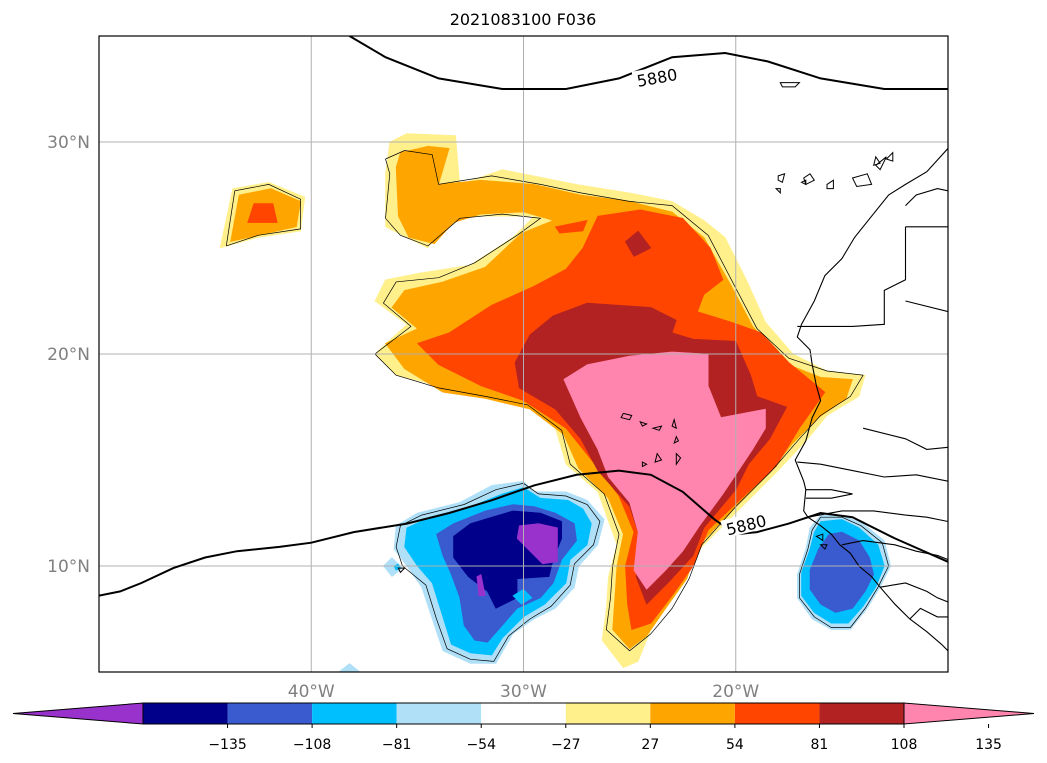  I want to click on colorbar-tick-label-1: −108, so click(312, 745).